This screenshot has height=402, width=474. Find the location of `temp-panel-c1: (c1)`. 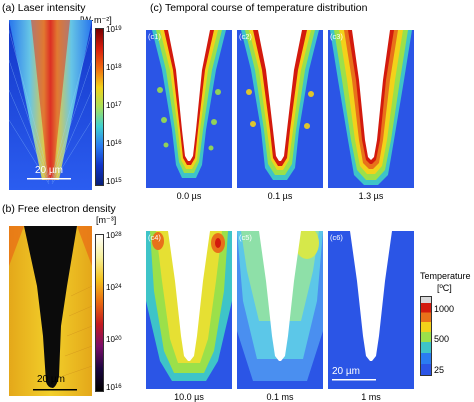

temp-panel-c1: (c1) is located at coordinates (189, 109).